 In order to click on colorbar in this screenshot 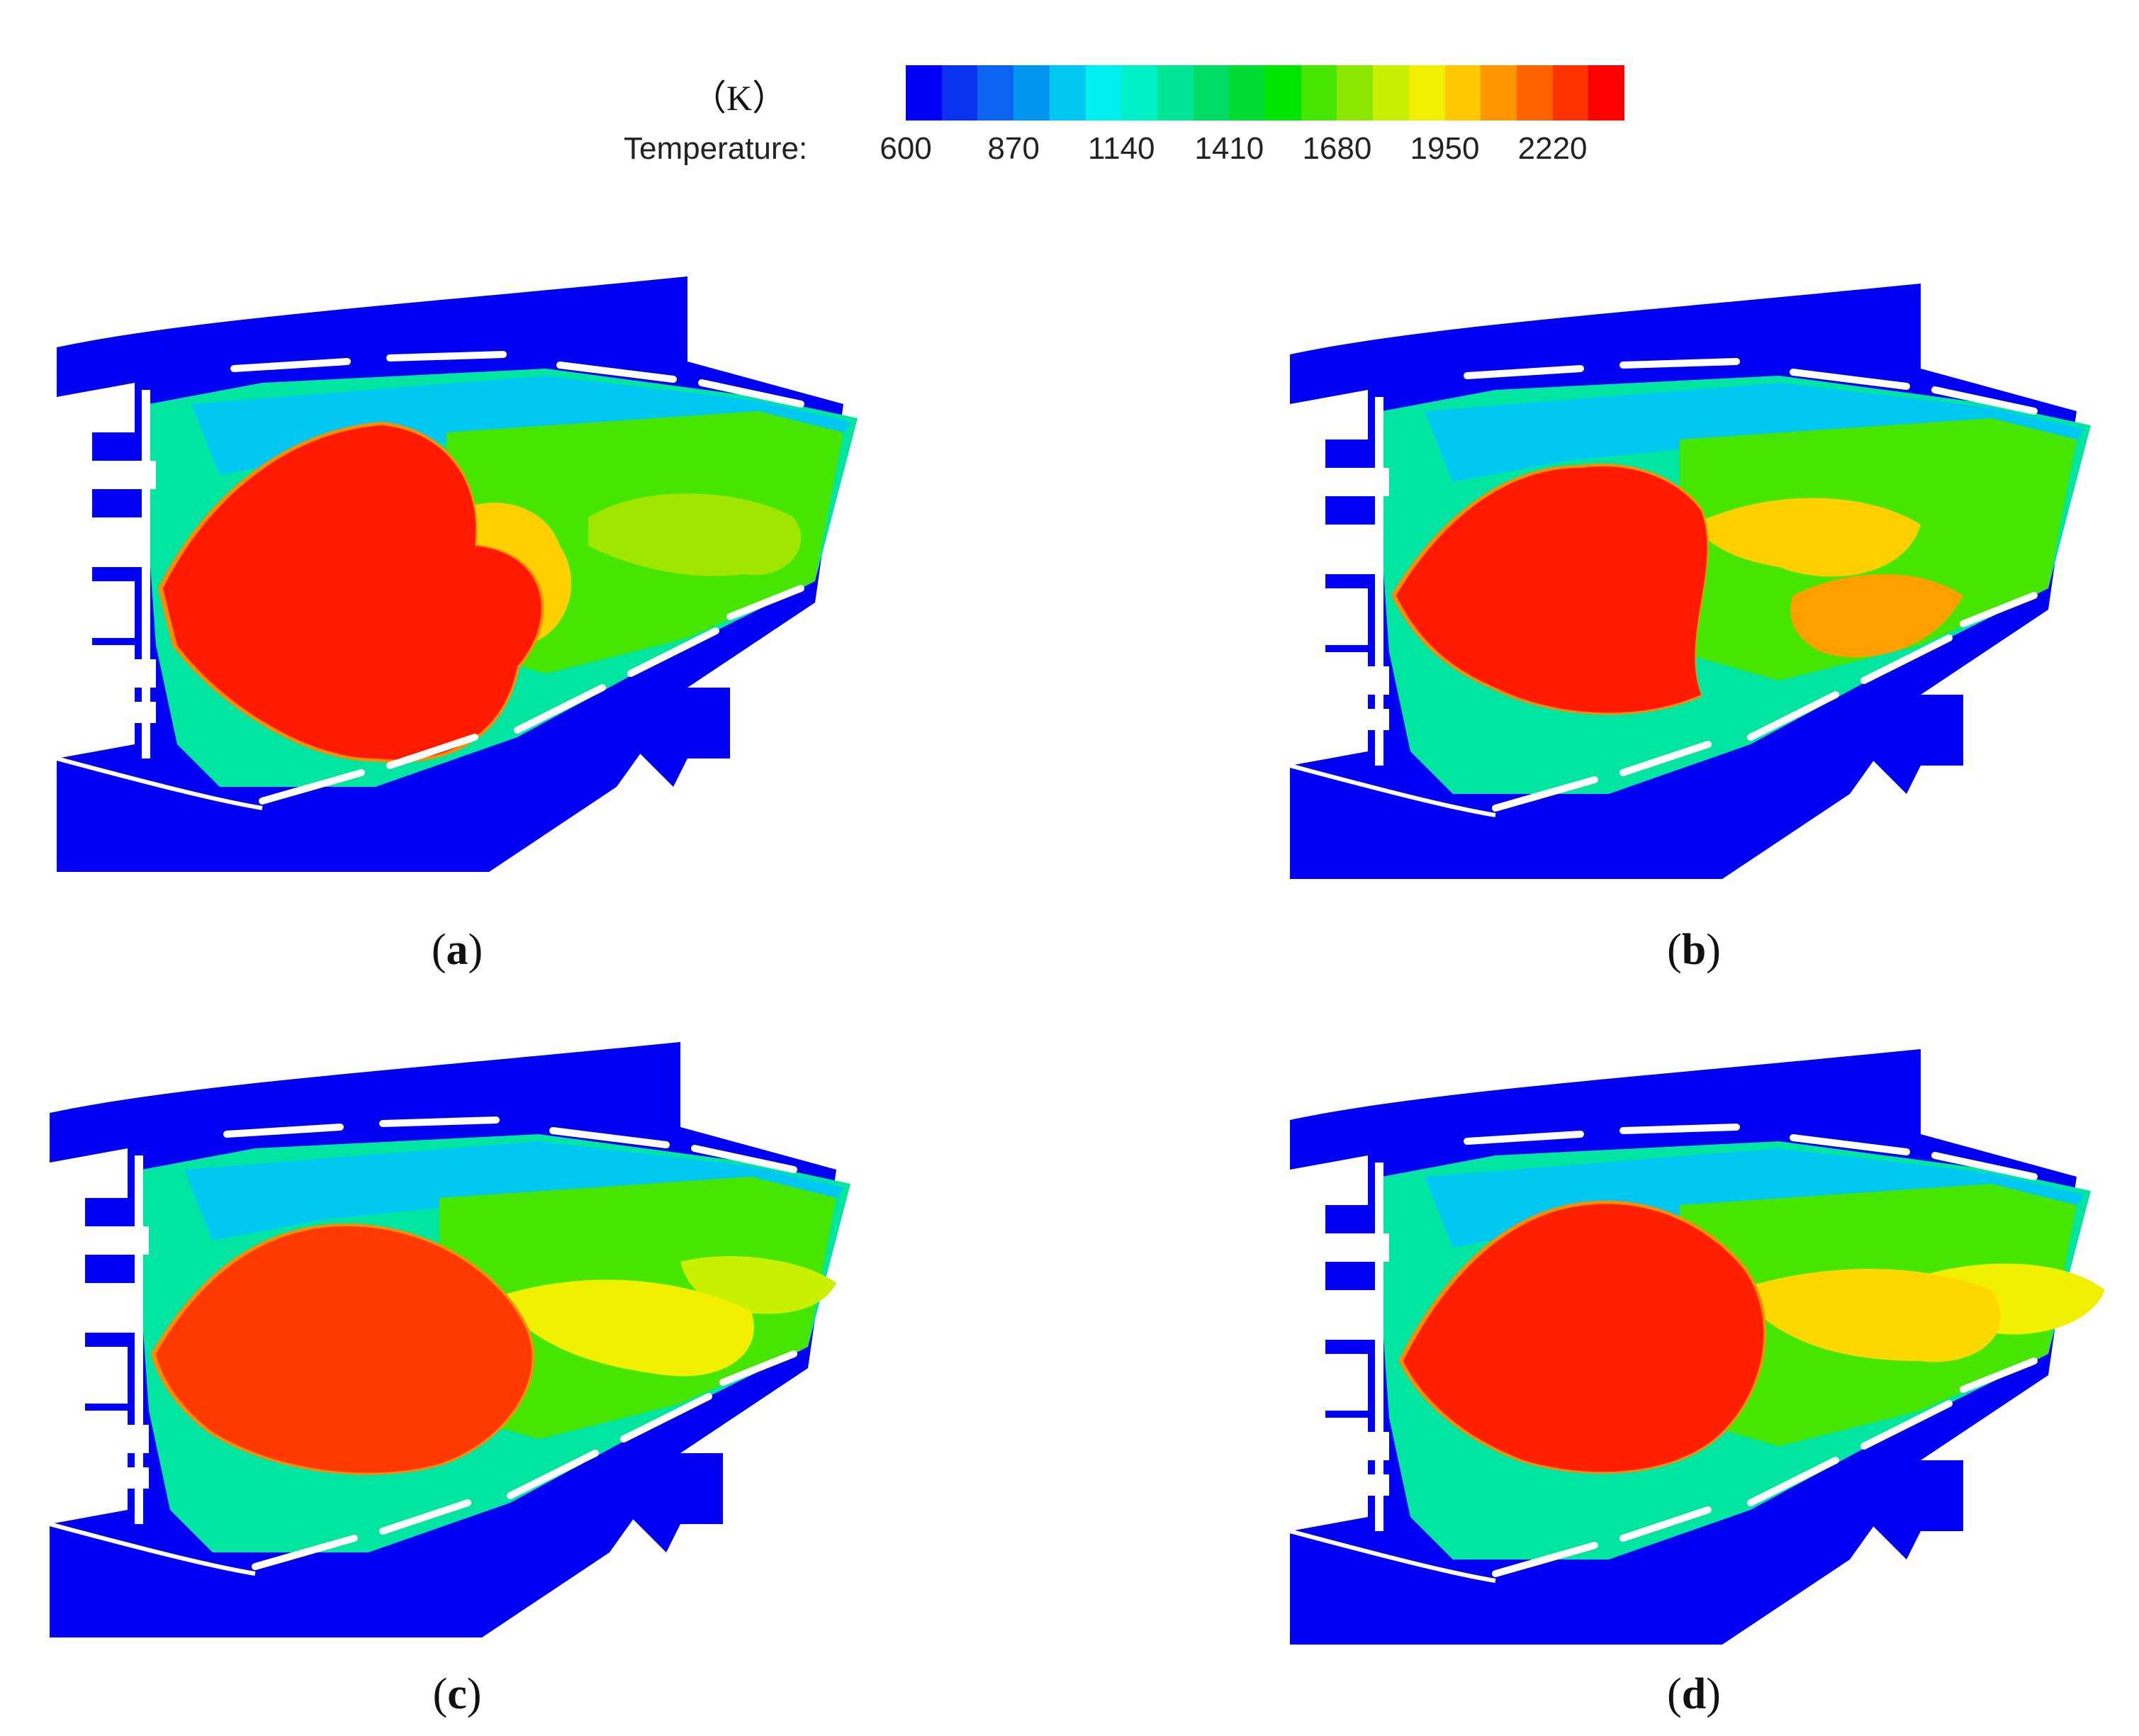, I will do `click(1265, 93)`.